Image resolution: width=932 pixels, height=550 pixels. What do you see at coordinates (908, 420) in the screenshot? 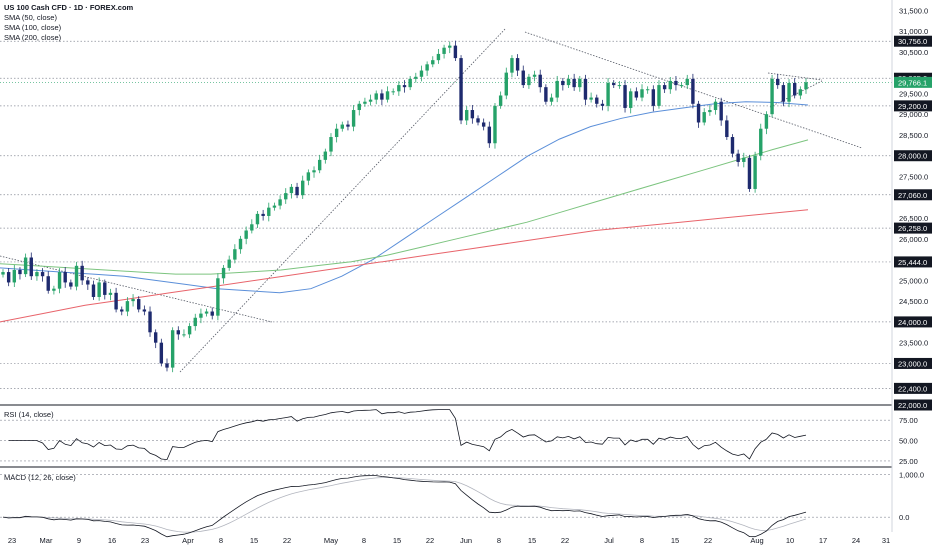
I see `rsi-tick-label: 75.00` at bounding box center [908, 420].